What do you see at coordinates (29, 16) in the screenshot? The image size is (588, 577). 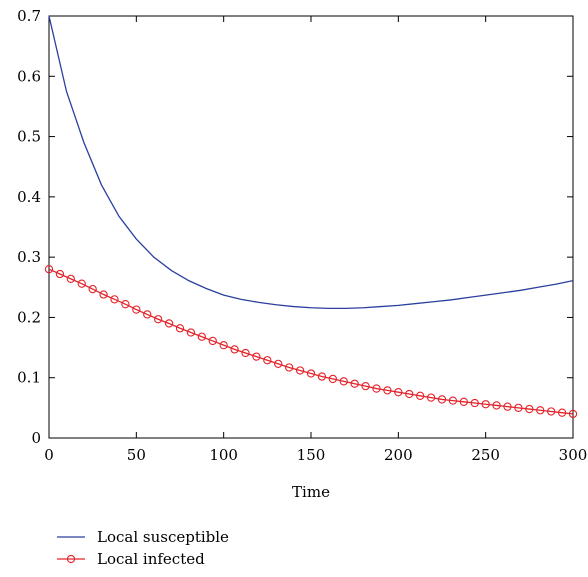 I see `y-tick-label: 0.7` at bounding box center [29, 16].